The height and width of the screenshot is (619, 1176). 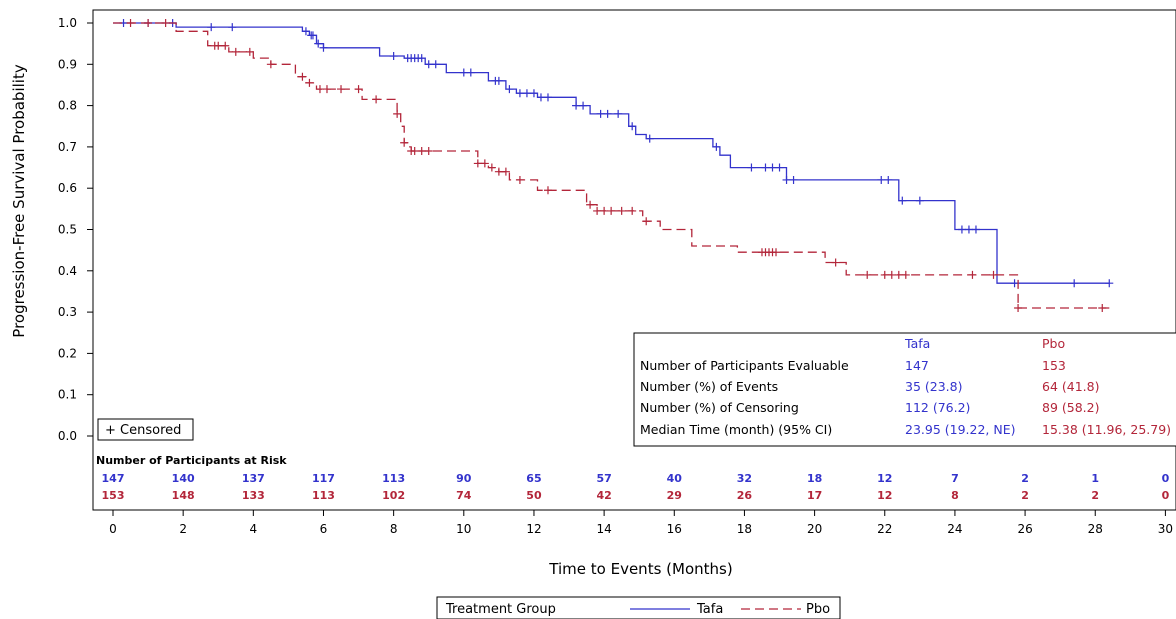 I want to click on y-tick-label: 0.7, so click(x=67, y=147).